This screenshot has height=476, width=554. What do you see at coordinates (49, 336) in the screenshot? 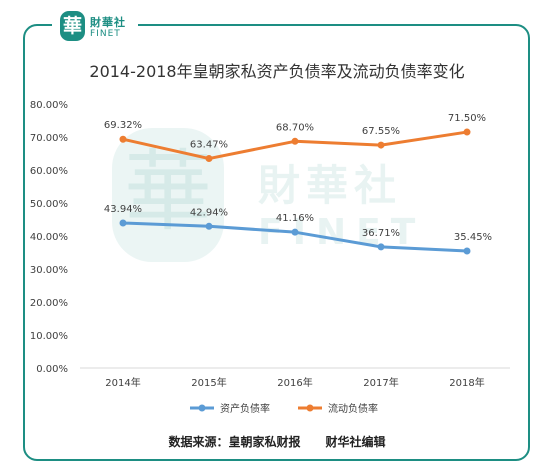
I see `y-tick-label: 10.00%` at bounding box center [49, 336].